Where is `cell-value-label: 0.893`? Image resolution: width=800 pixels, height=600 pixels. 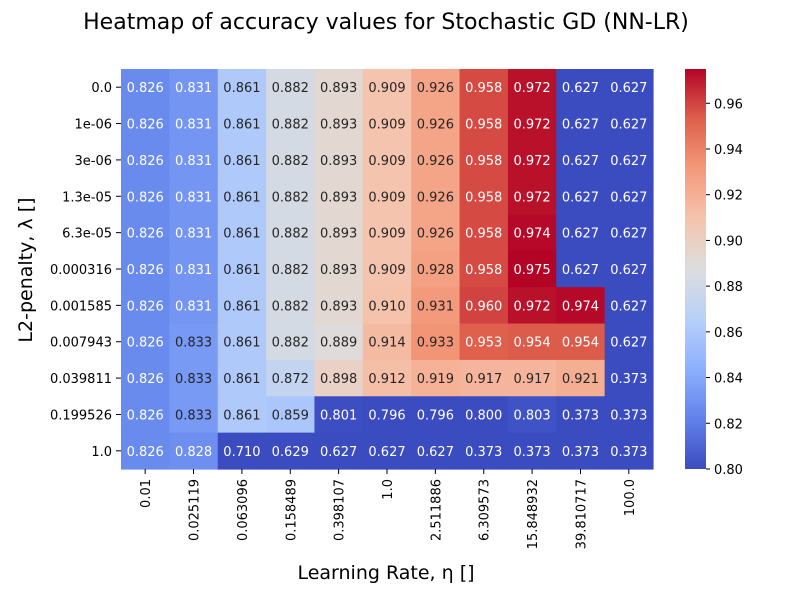 cell-value-label: 0.893 is located at coordinates (338, 306).